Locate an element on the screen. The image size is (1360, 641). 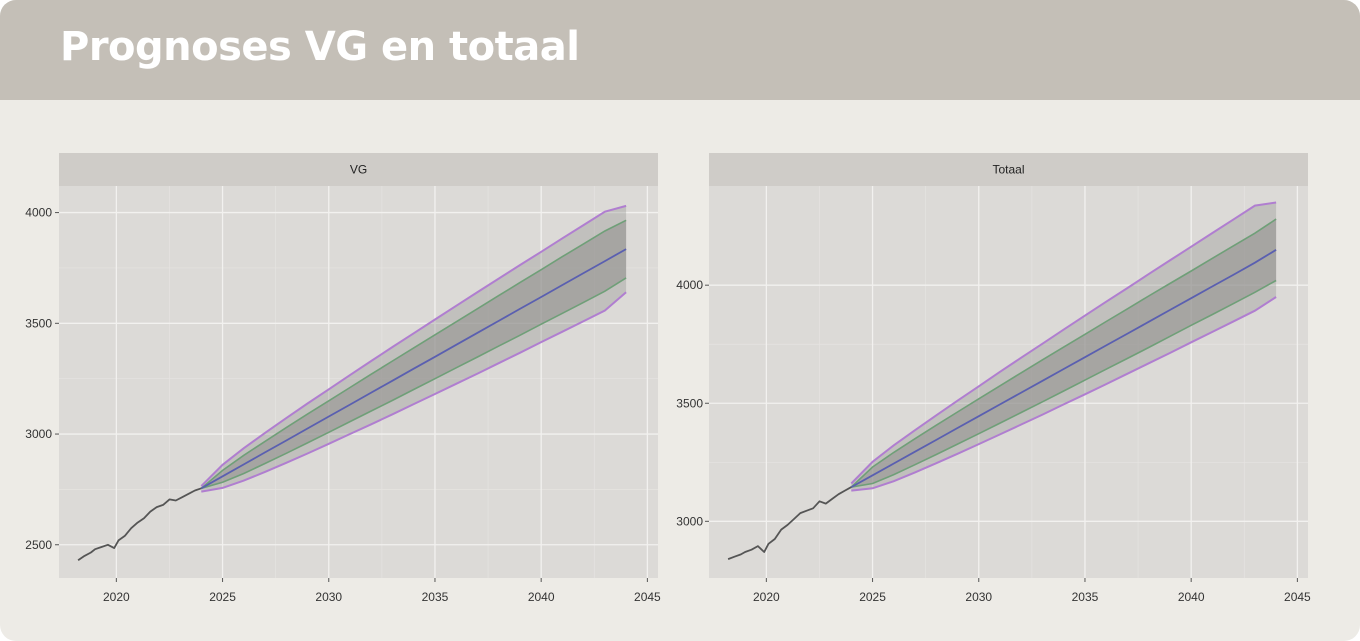
y-tick-label: 2500 is located at coordinates (38, 545).